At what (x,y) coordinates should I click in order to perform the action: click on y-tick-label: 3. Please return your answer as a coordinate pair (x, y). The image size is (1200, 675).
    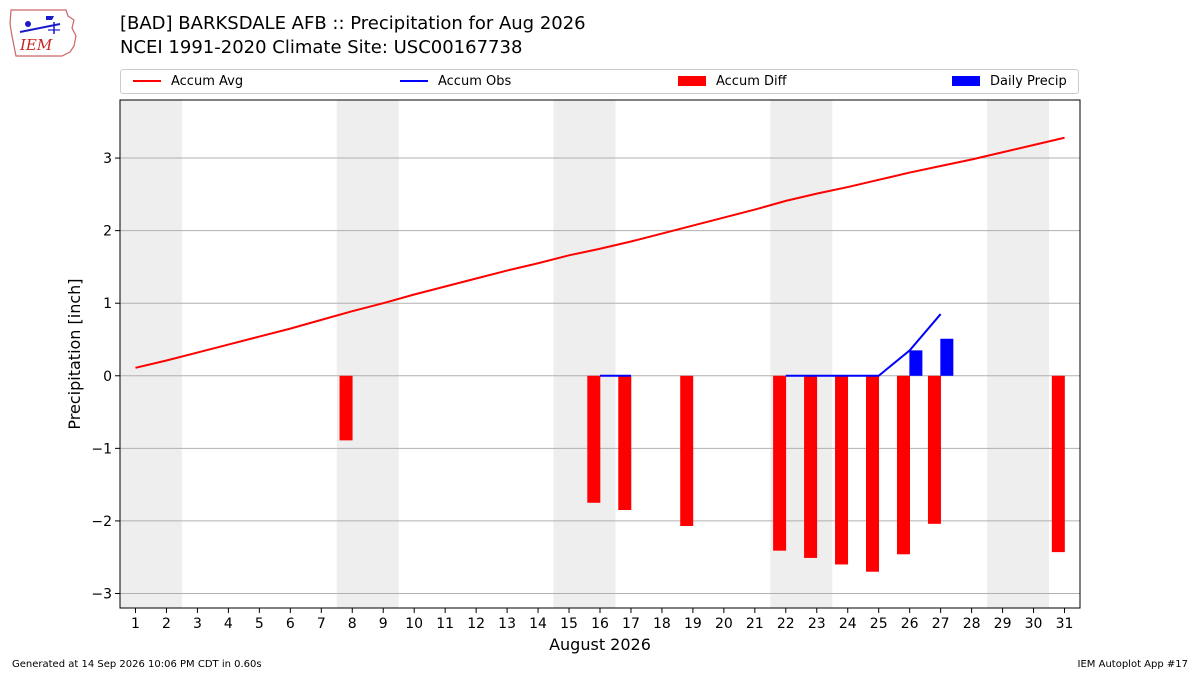
    Looking at the image, I should click on (107, 159).